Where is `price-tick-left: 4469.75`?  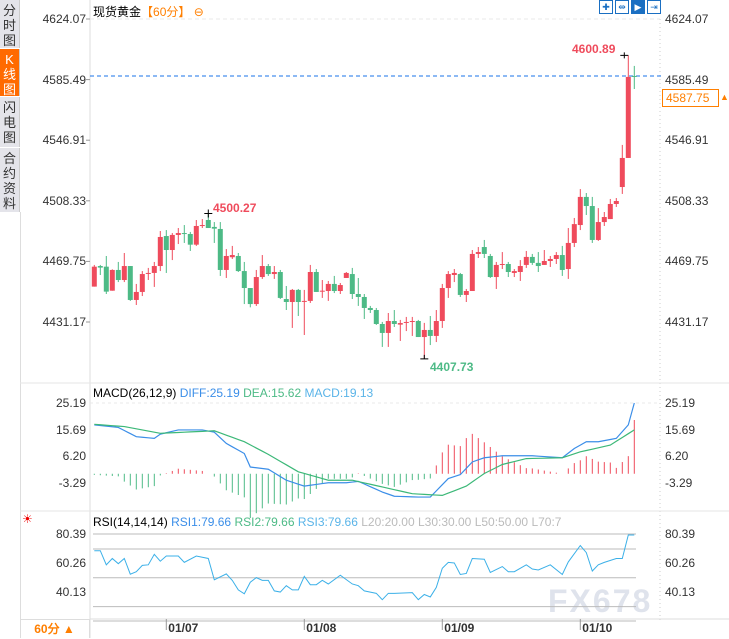
price-tick-left: 4469.75 is located at coordinates (64, 261).